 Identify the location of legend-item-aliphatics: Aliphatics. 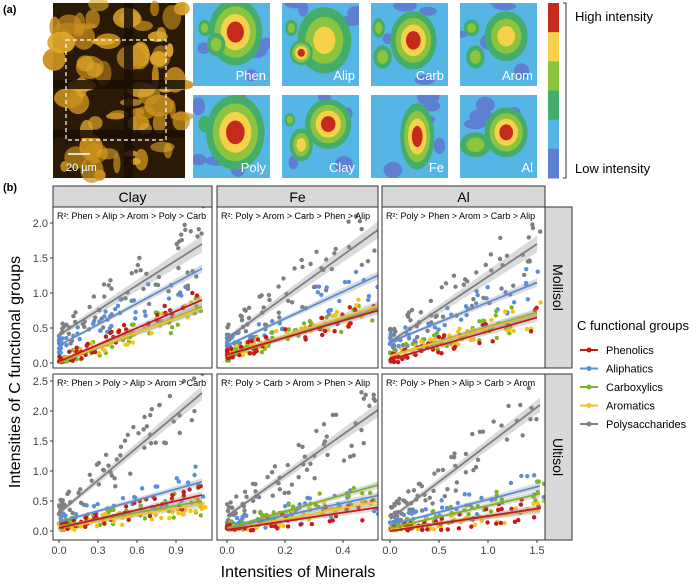
(617, 370).